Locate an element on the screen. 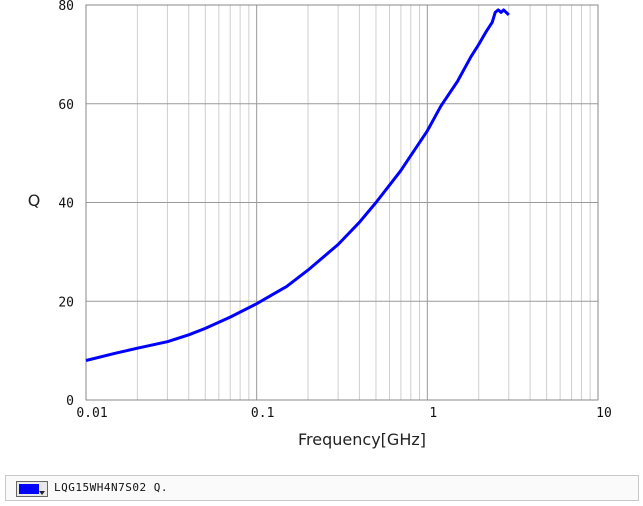 Image resolution: width=643 pixels, height=506 pixels. x-tick-label: 0.01 is located at coordinates (91, 413).